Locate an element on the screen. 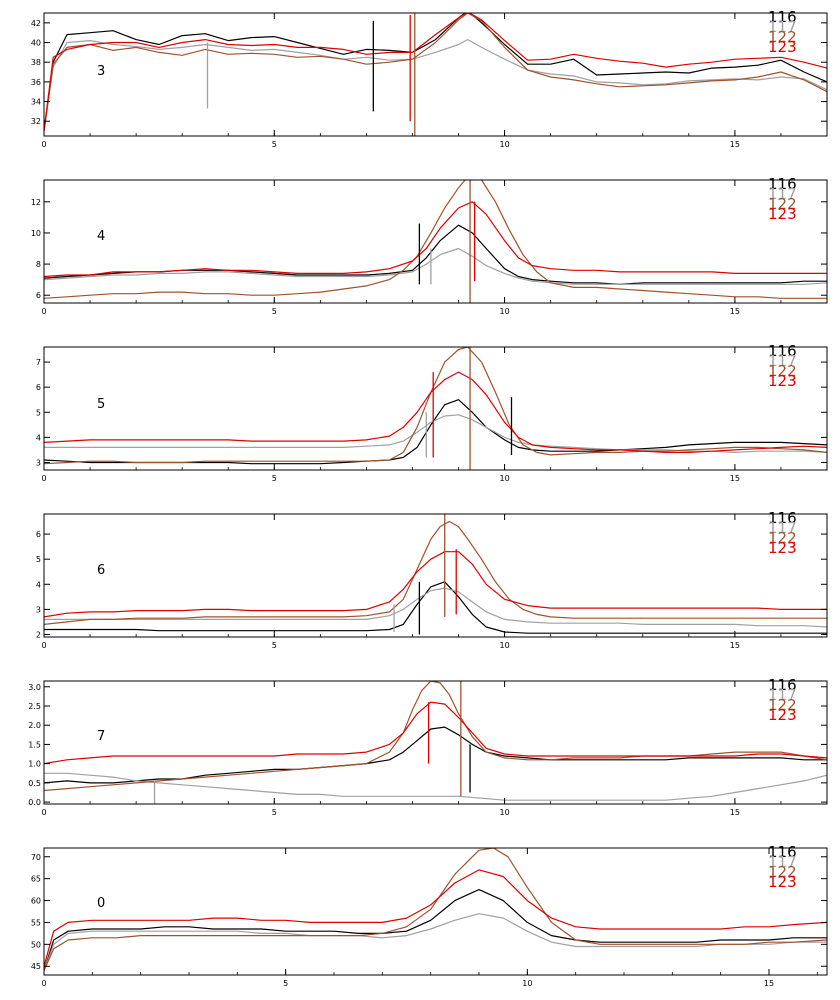 The image size is (840, 1000). panel-label: 0 is located at coordinates (101, 903).